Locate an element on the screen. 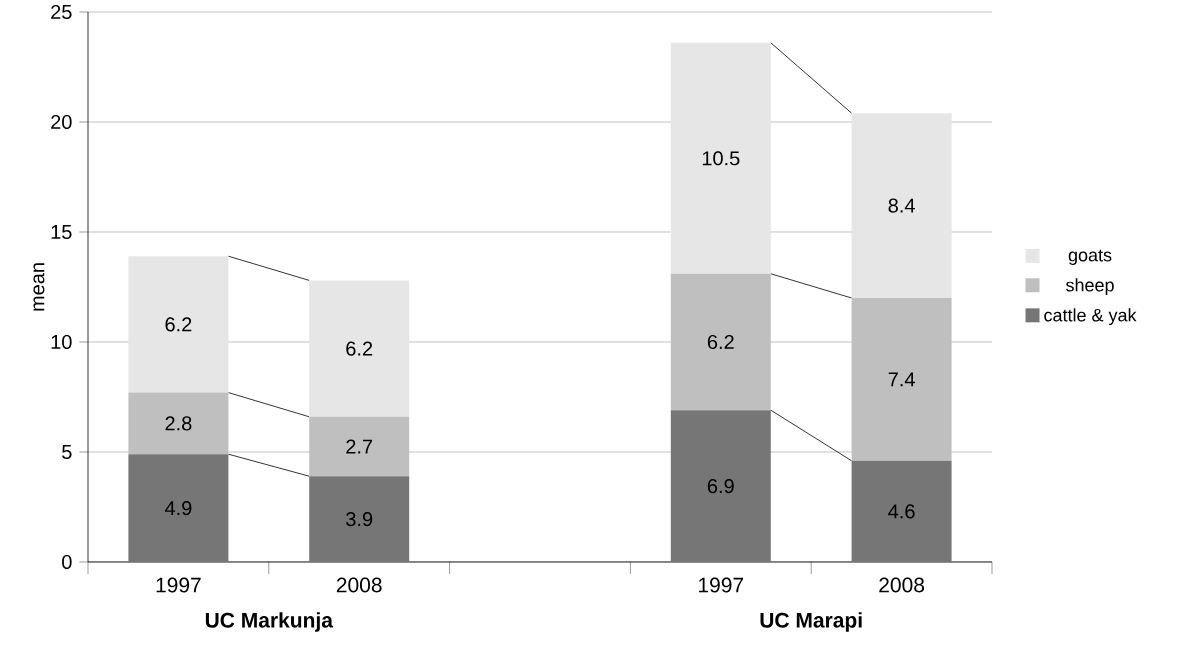 The image size is (1200, 651). data-label: 2.7 is located at coordinates (359, 446).